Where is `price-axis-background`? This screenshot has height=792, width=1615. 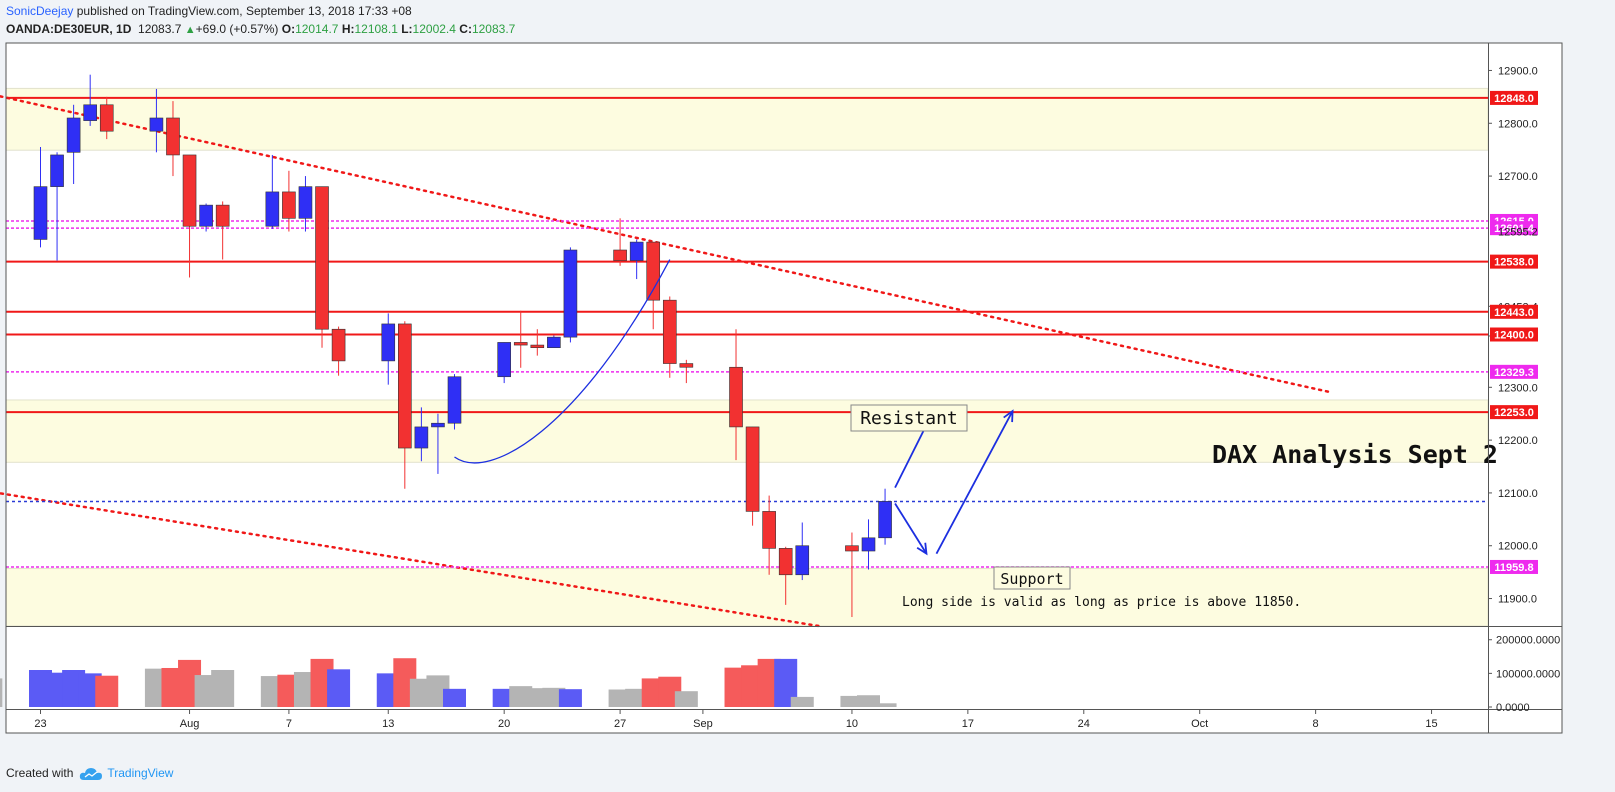
price-axis-background is located at coordinates (1525, 388).